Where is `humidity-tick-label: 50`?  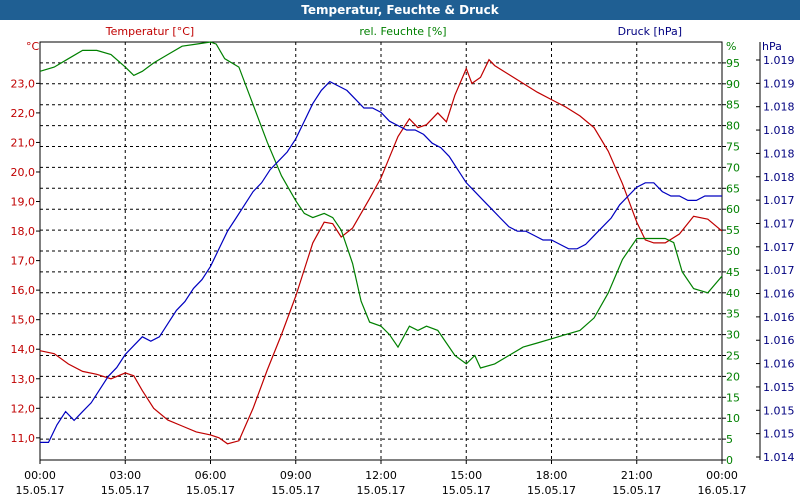 humidity-tick-label: 50 is located at coordinates (733, 251).